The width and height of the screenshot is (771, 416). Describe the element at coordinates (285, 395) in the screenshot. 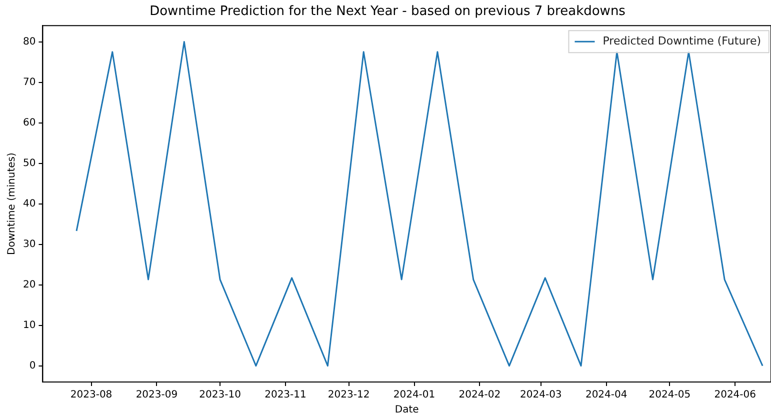

I see `x-tick-label: 2023-11` at that location.